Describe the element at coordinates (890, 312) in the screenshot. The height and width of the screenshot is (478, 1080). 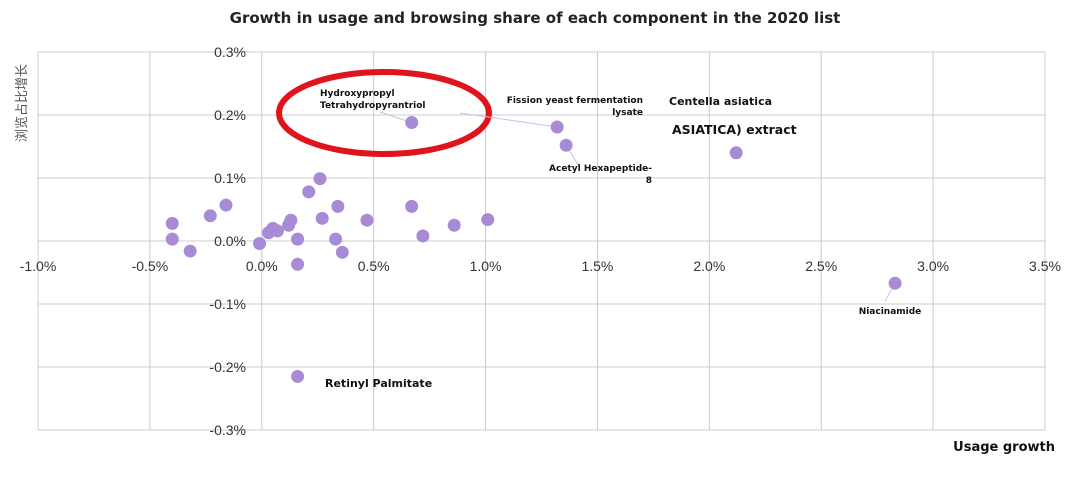
I see `annotation-label: Niacinamide` at that location.